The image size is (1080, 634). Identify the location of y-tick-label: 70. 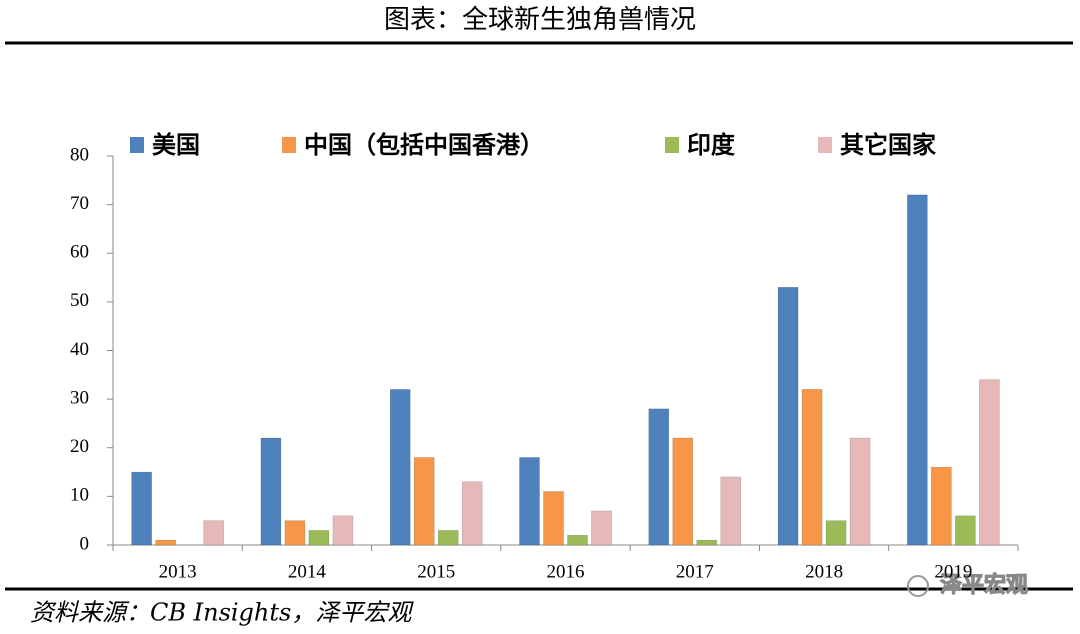
(79, 203).